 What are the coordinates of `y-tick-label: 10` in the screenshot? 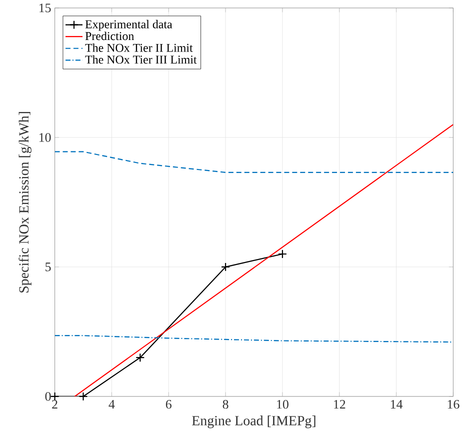 It's located at (45, 137).